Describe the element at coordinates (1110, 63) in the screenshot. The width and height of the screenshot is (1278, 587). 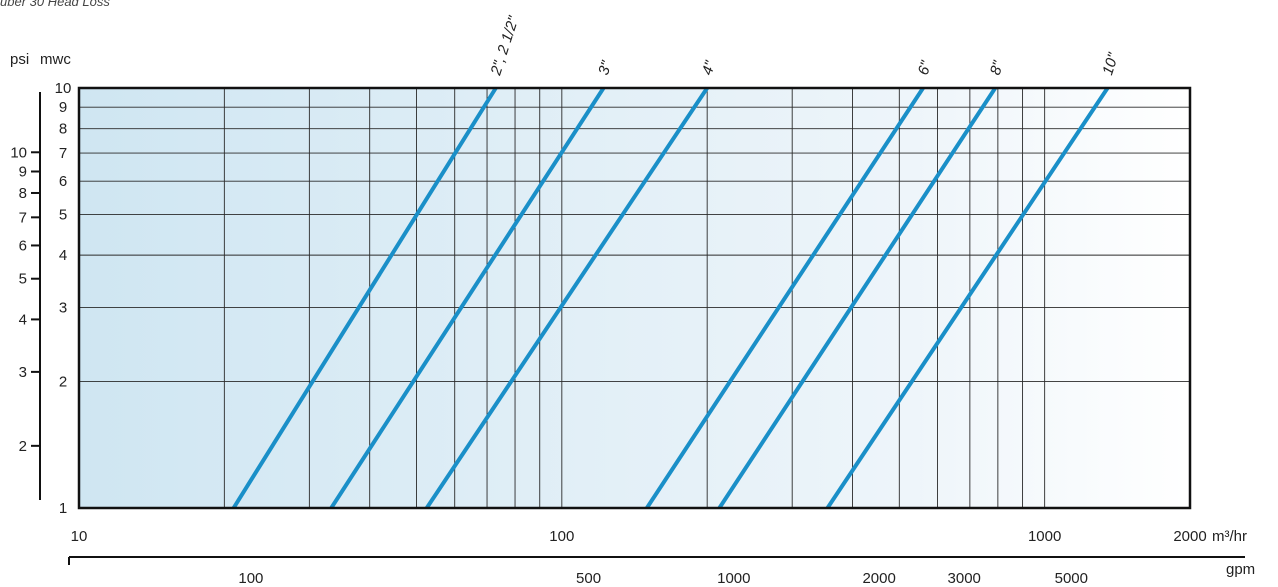
I see `series-label: 10"` at that location.